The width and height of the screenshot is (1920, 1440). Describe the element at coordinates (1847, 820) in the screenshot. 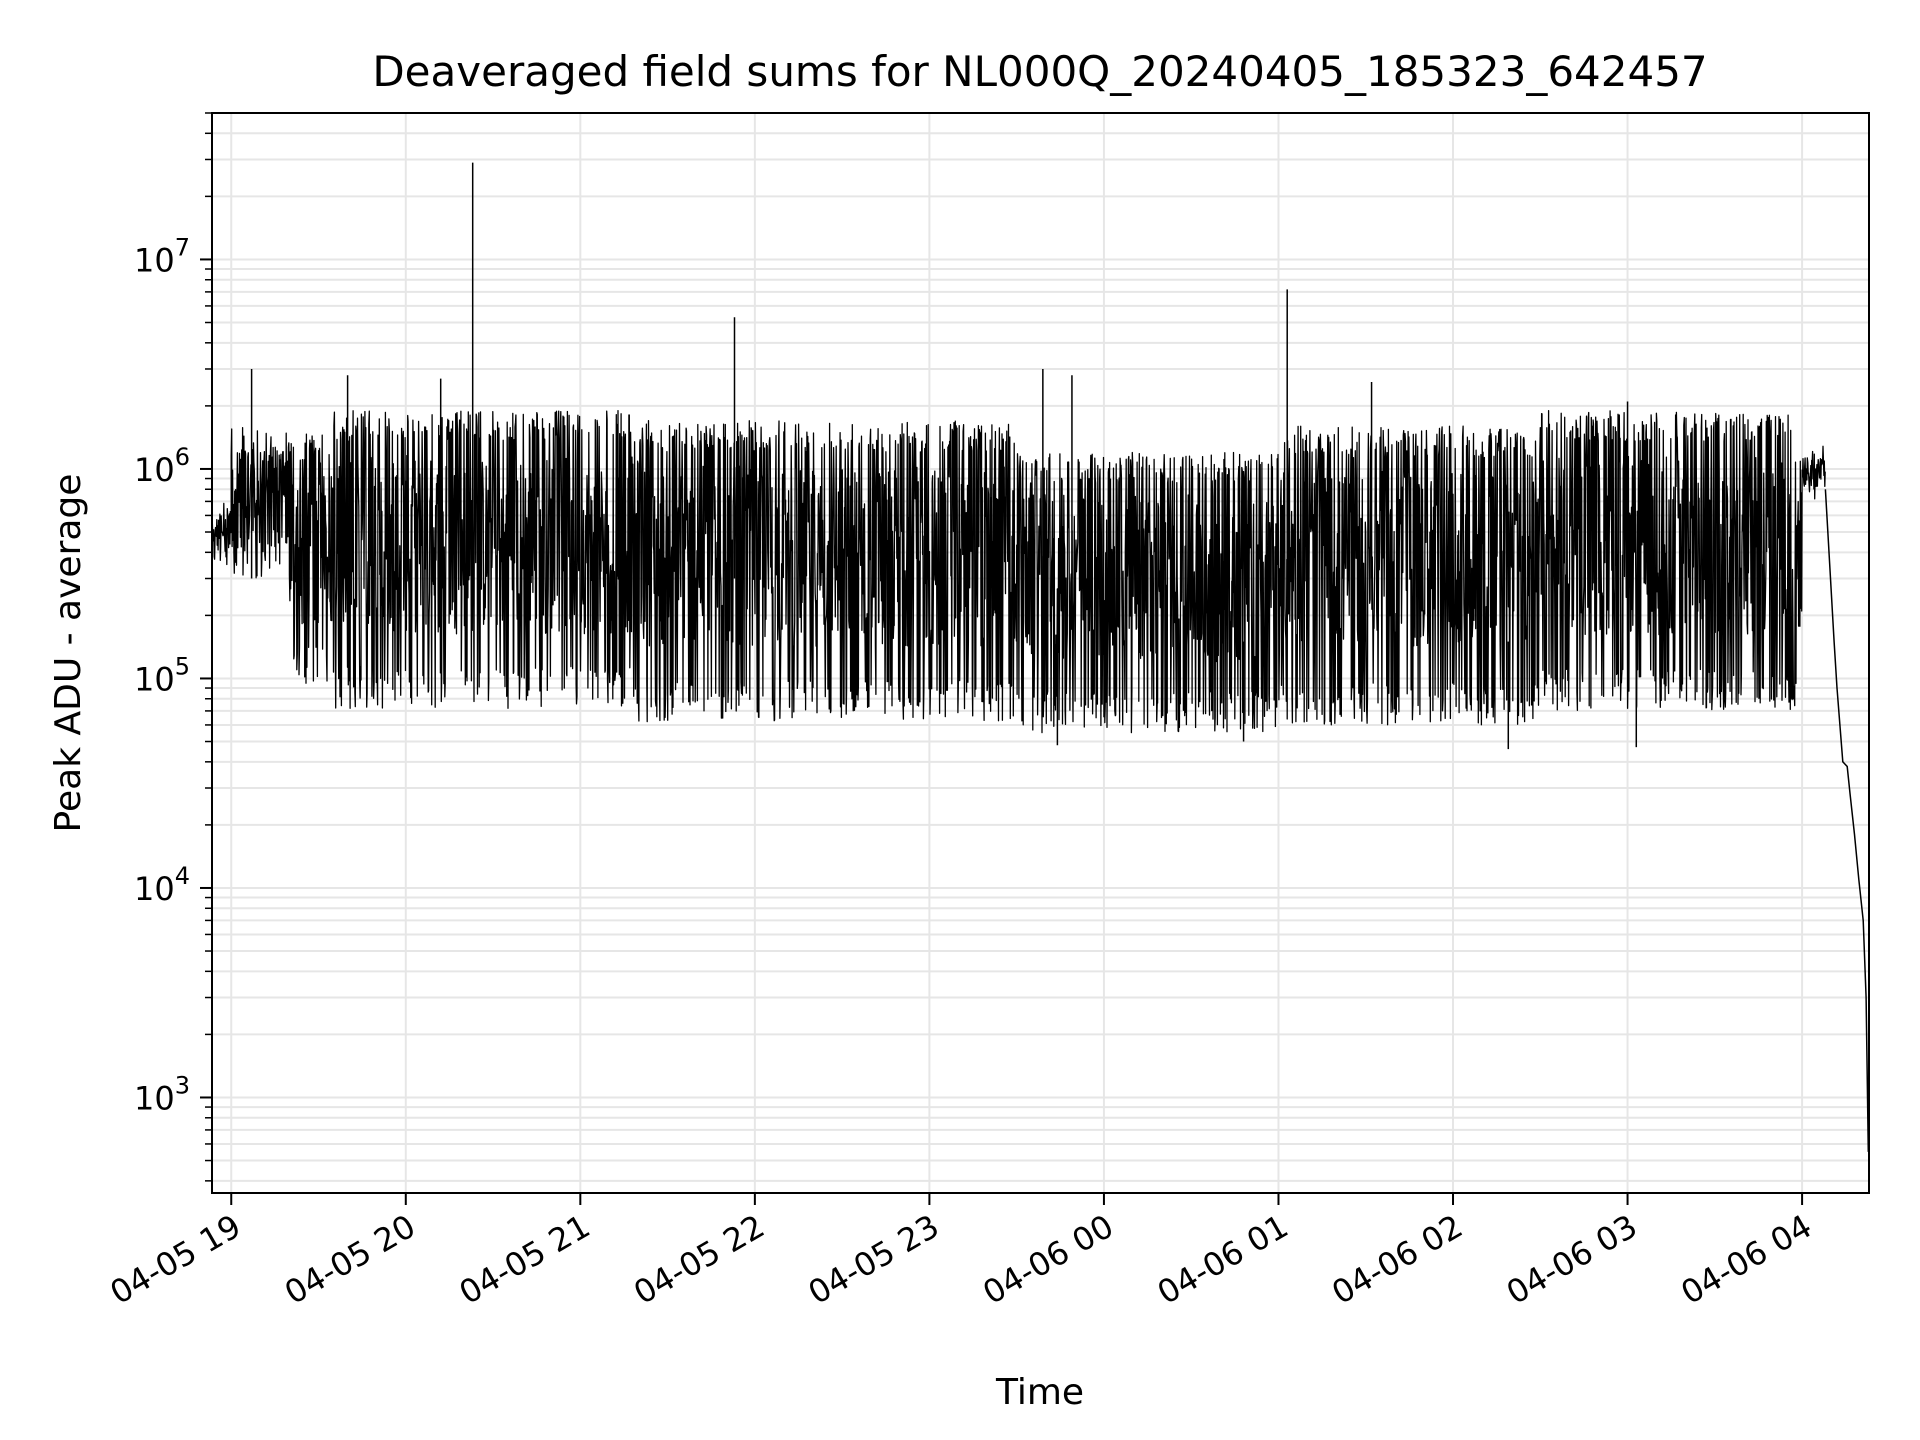

I see `series-tail` at that location.